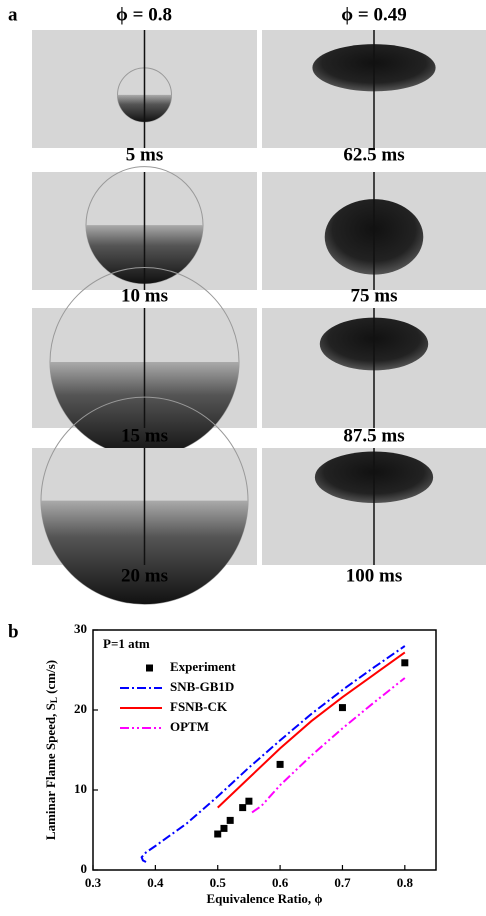 This screenshot has width=486, height=916. Describe the element at coordinates (144, 435) in the screenshot. I see `frame-time: 15 ms` at that location.